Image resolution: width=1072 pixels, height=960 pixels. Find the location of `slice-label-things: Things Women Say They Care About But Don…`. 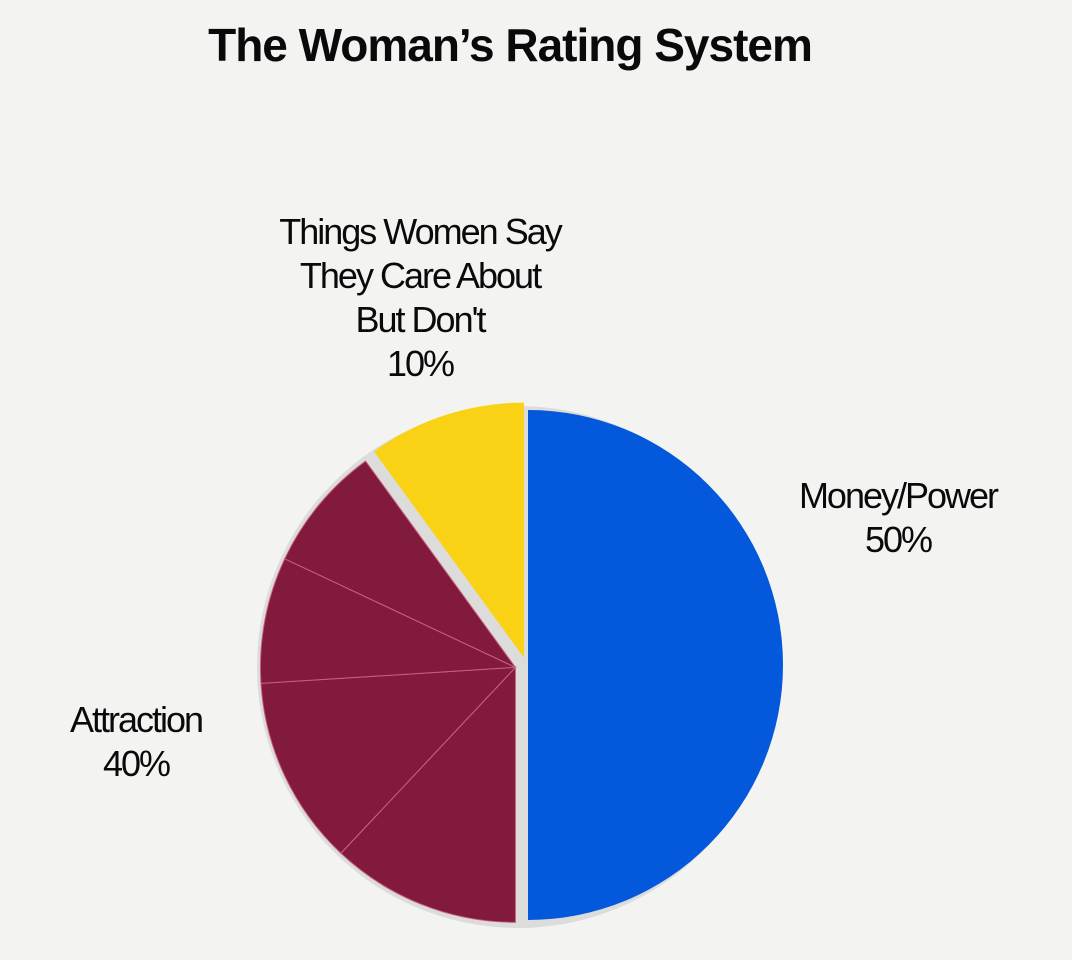

slice-label-things: Things Women Say They Care About But Don… is located at coordinates (420, 298).